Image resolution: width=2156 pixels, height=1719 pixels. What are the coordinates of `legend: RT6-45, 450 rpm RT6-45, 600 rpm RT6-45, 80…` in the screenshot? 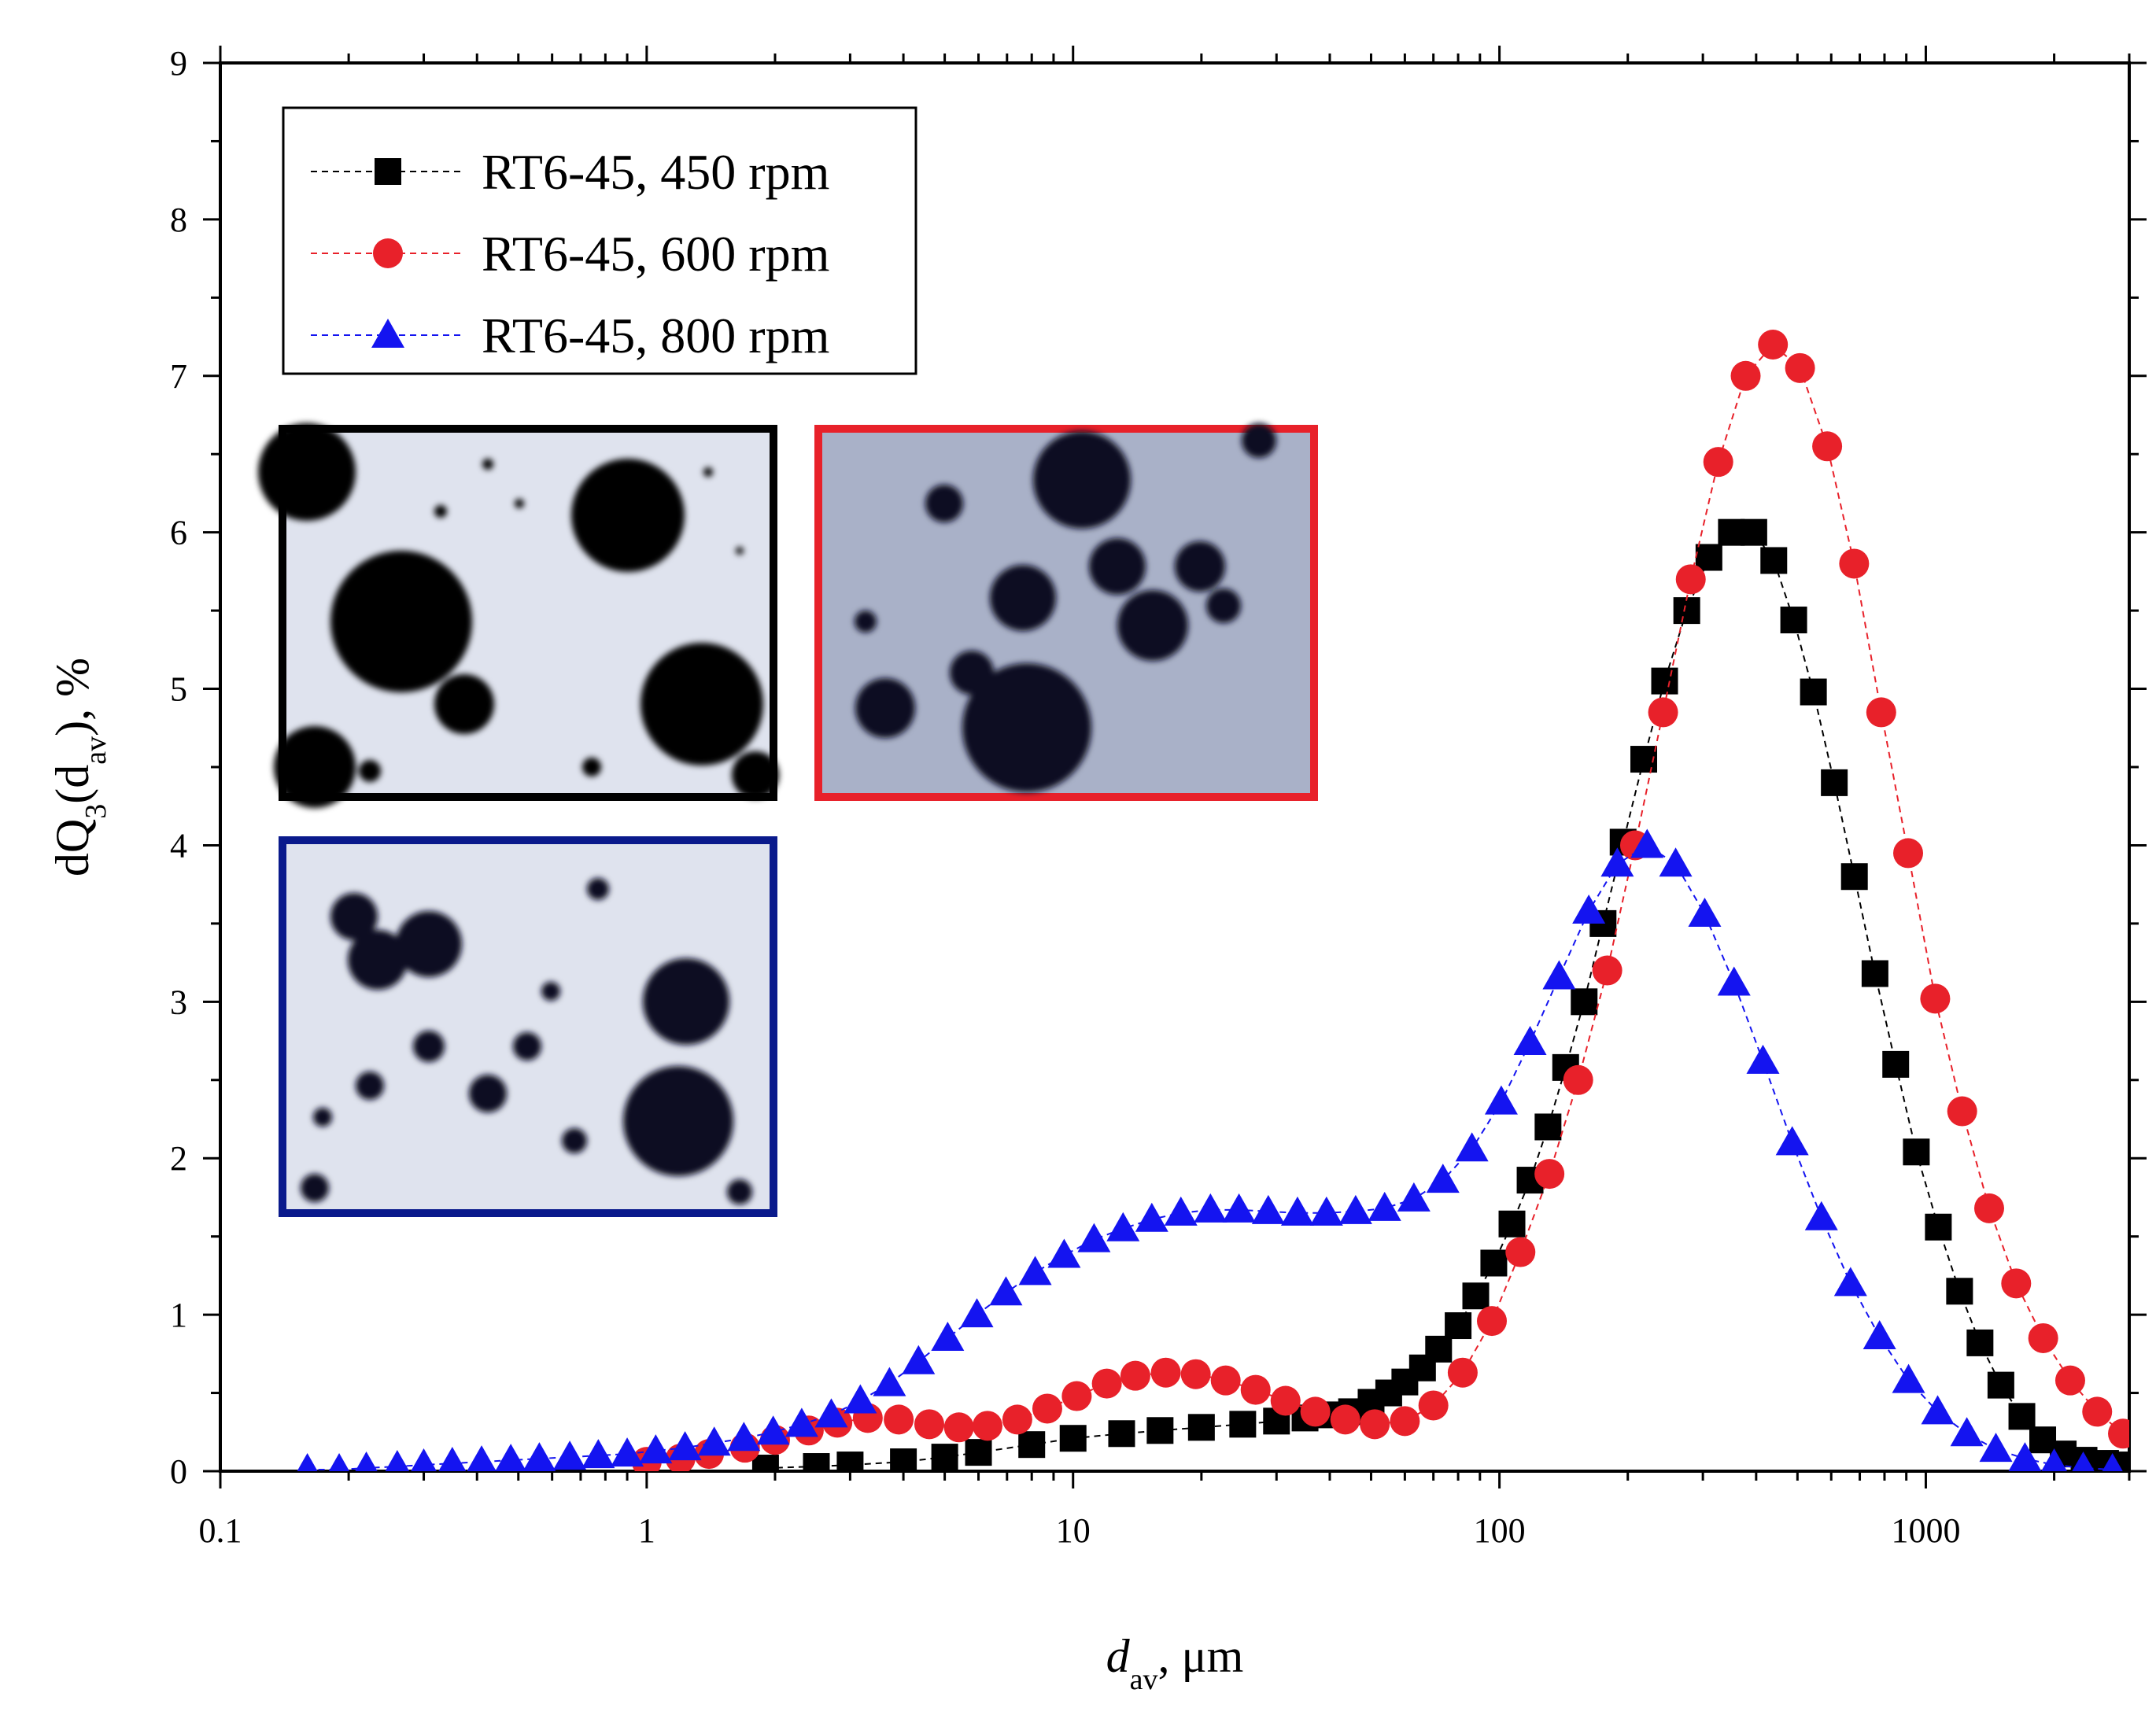 It's located at (599, 241).